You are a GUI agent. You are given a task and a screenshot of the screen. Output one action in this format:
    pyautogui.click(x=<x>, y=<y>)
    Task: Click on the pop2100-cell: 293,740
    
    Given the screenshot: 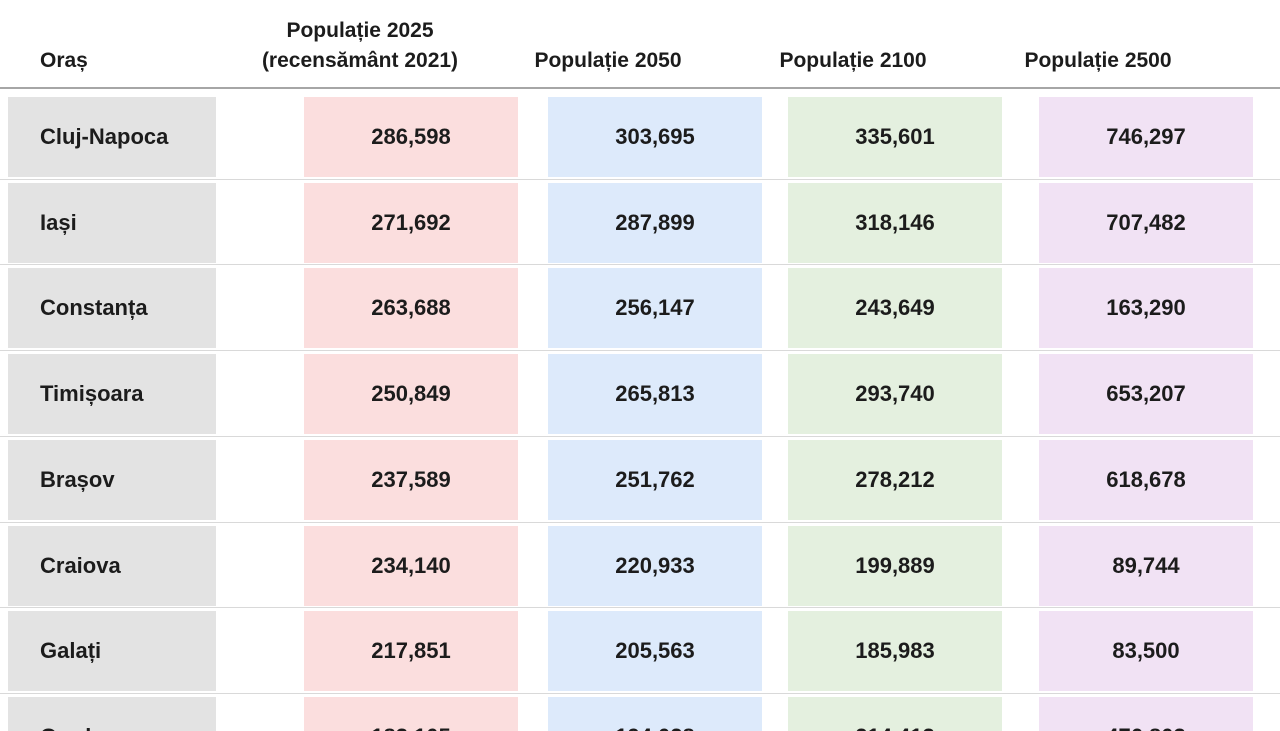 What is the action you would take?
    pyautogui.click(x=895, y=394)
    